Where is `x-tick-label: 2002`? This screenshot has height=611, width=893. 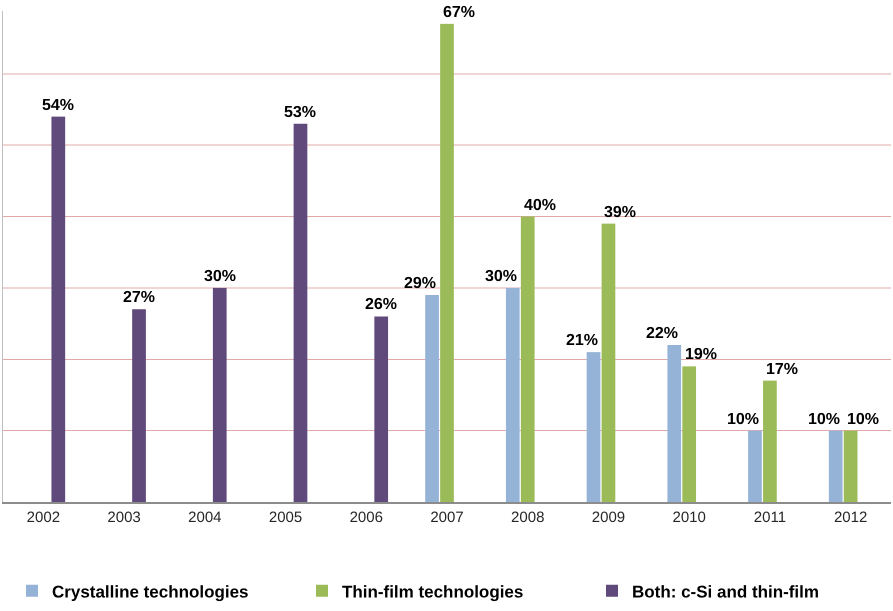
x-tick-label: 2002 is located at coordinates (43, 517).